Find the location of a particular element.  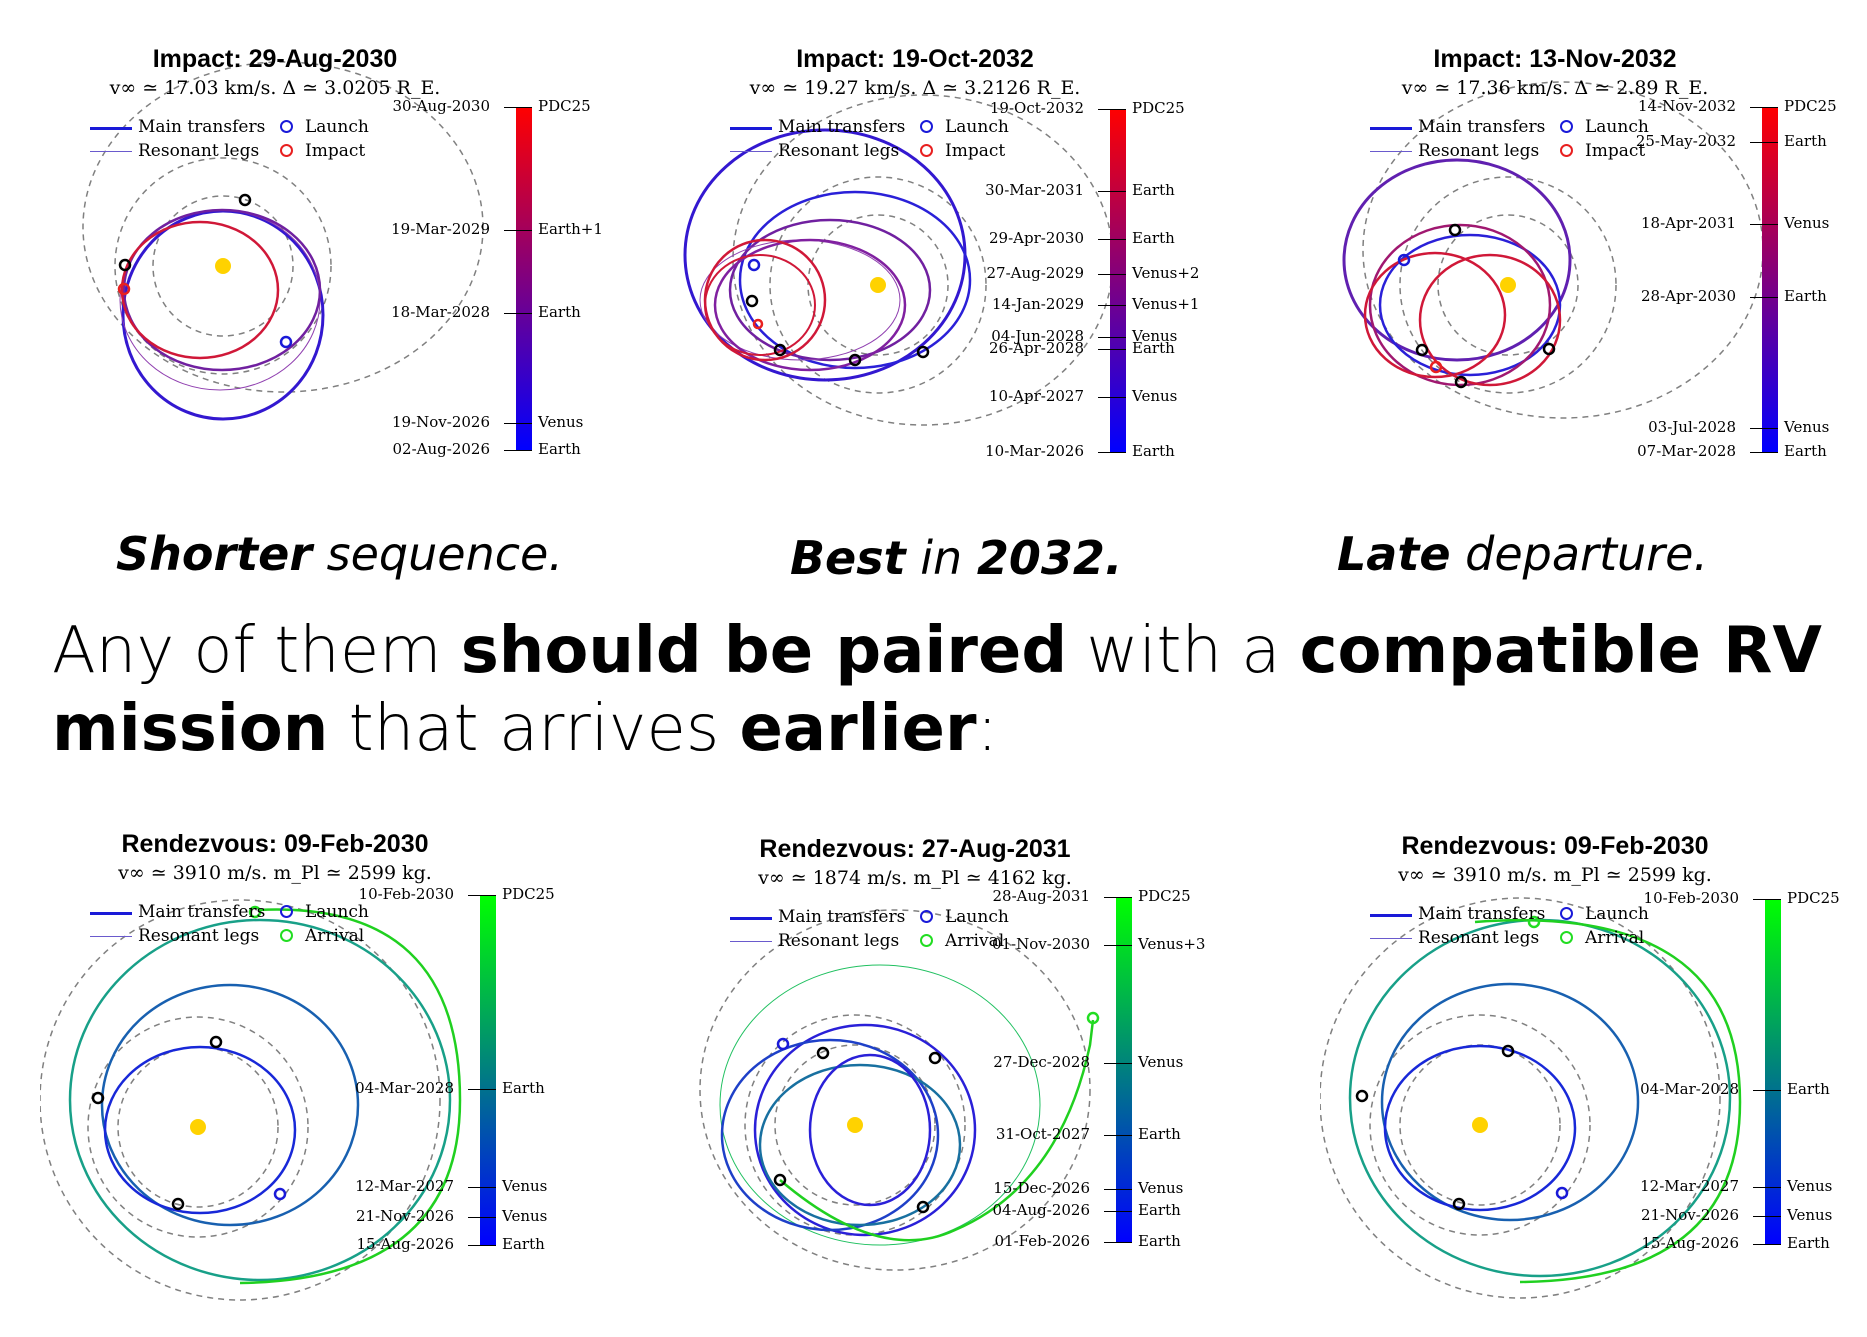

panel-title: Impact: 29-Aug-2030 is located at coordinates (275, 59).